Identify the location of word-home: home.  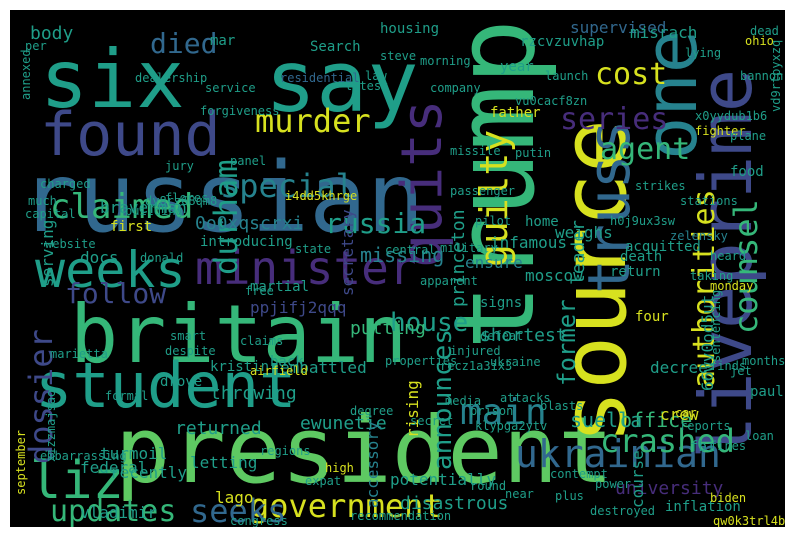
(542, 222).